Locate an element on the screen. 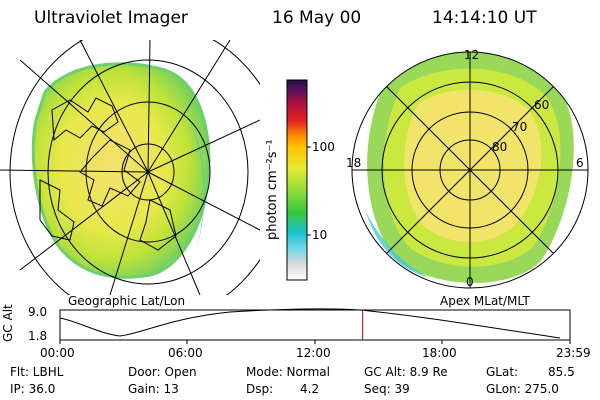  colorbar-label-100: 100 is located at coordinates (323, 147).